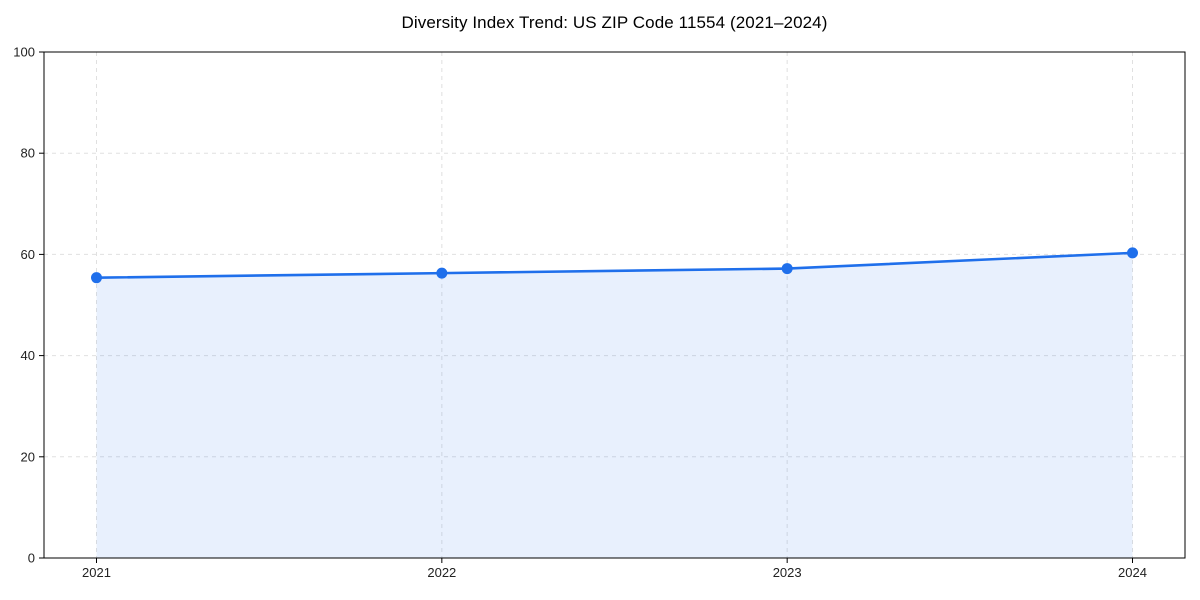 Image resolution: width=1200 pixels, height=600 pixels. I want to click on y-tick-label: 100, so click(24, 52).